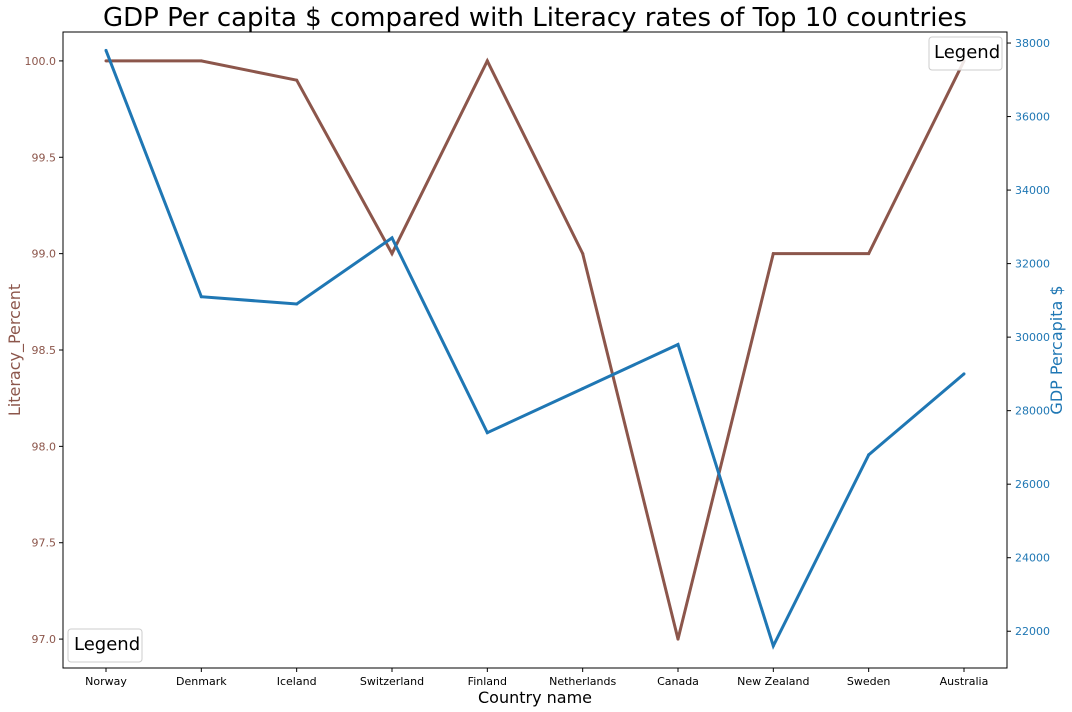 The height and width of the screenshot is (712, 1072). I want to click on x-tick-label: New Zealand, so click(773, 681).